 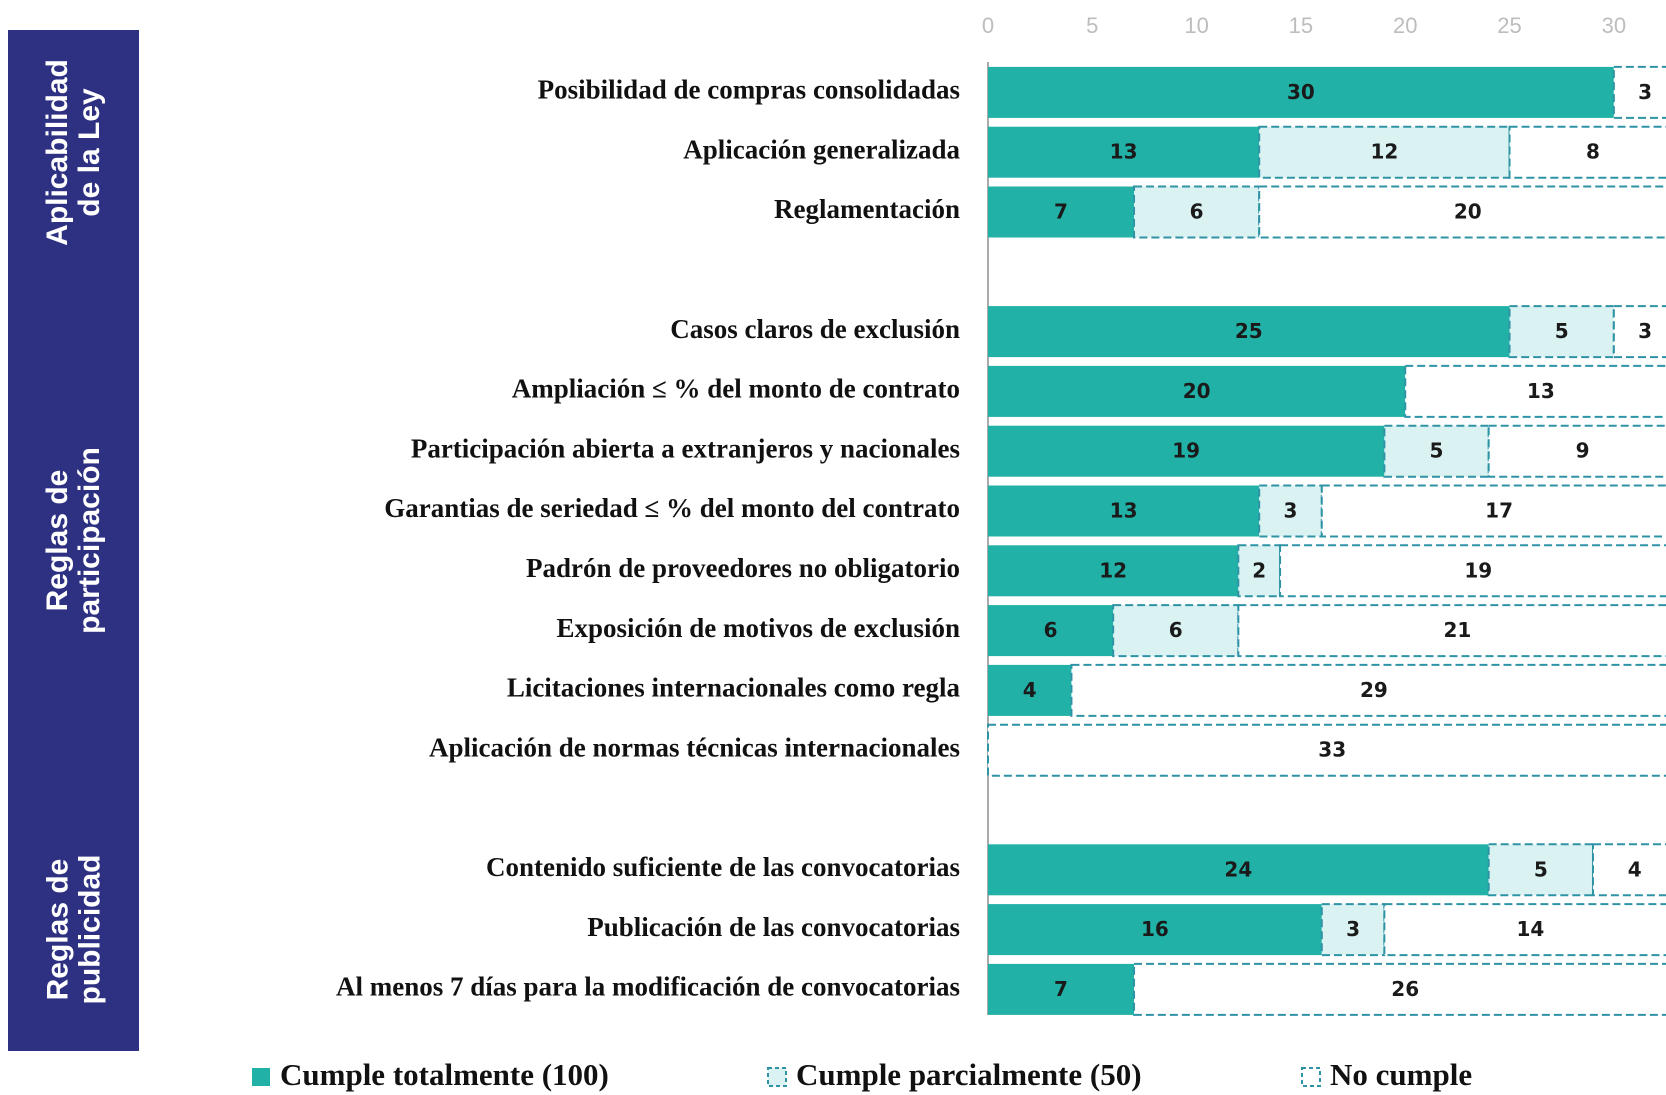 What do you see at coordinates (773, 927) in the screenshot?
I see `category-label: Publicación de las convocatorias` at bounding box center [773, 927].